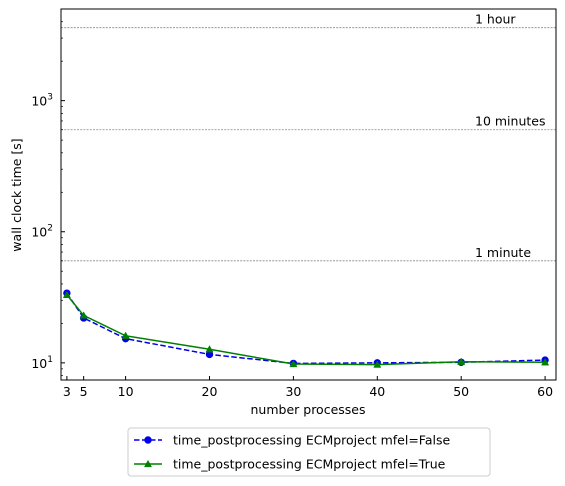 This screenshot has width=565, height=486. What do you see at coordinates (42, 363) in the screenshot?
I see `y-tick-label: 10¹` at bounding box center [42, 363].